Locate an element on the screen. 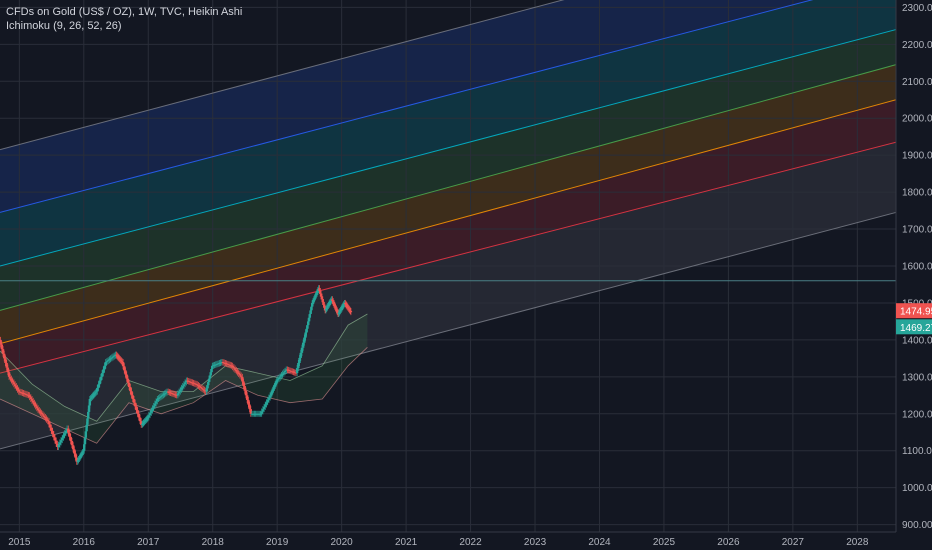 The height and width of the screenshot is (550, 932). price-tick-label: 1900.00 is located at coordinates (917, 156).